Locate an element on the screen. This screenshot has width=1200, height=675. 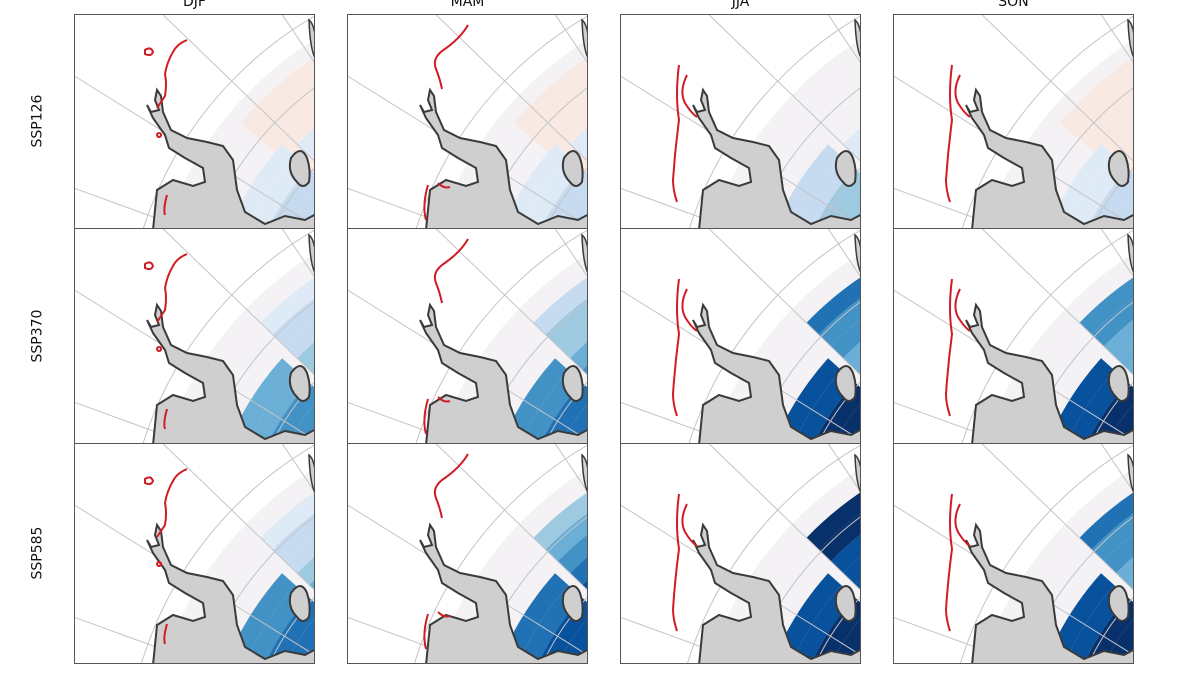
map-panel-ssp370-mam is located at coordinates (467, 336).